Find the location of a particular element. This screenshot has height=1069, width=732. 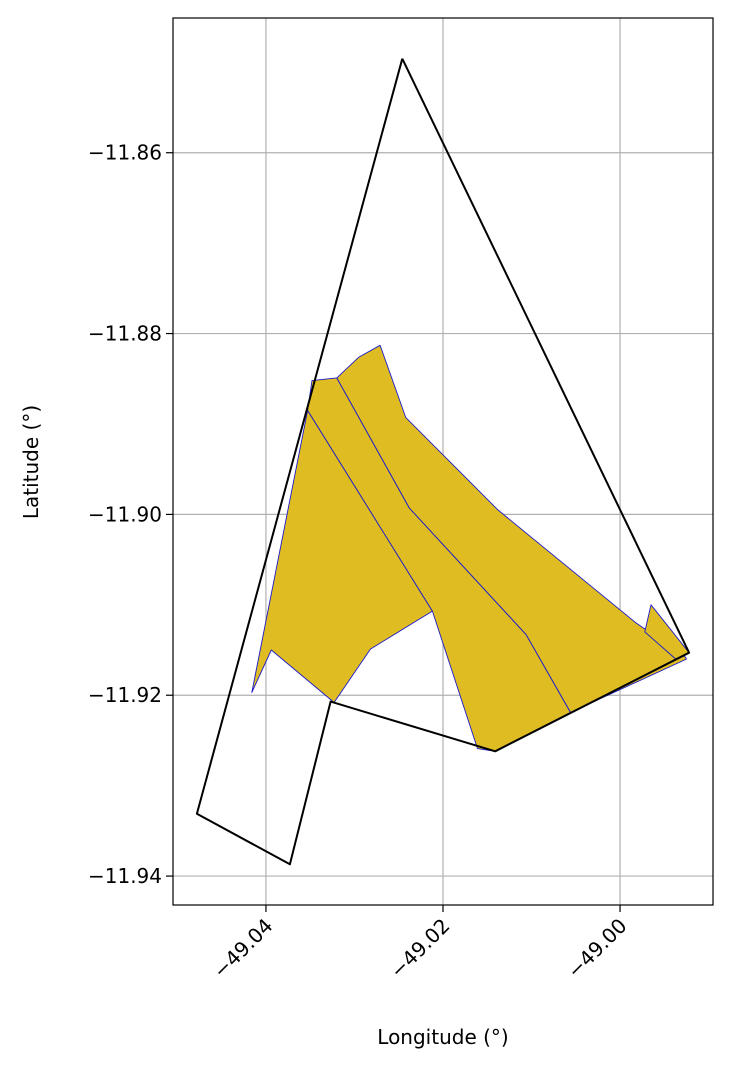

y-tick-label: −11.90 is located at coordinates (125, 514).